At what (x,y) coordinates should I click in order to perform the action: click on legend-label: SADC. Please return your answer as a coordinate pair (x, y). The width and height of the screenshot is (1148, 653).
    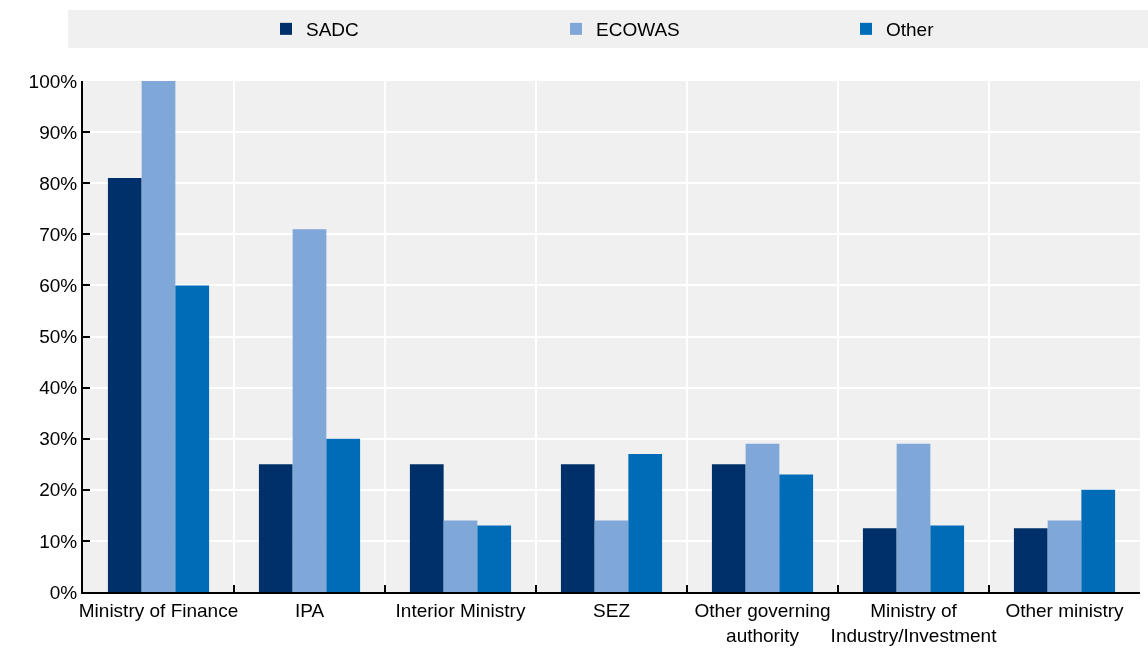
    Looking at the image, I should click on (332, 30).